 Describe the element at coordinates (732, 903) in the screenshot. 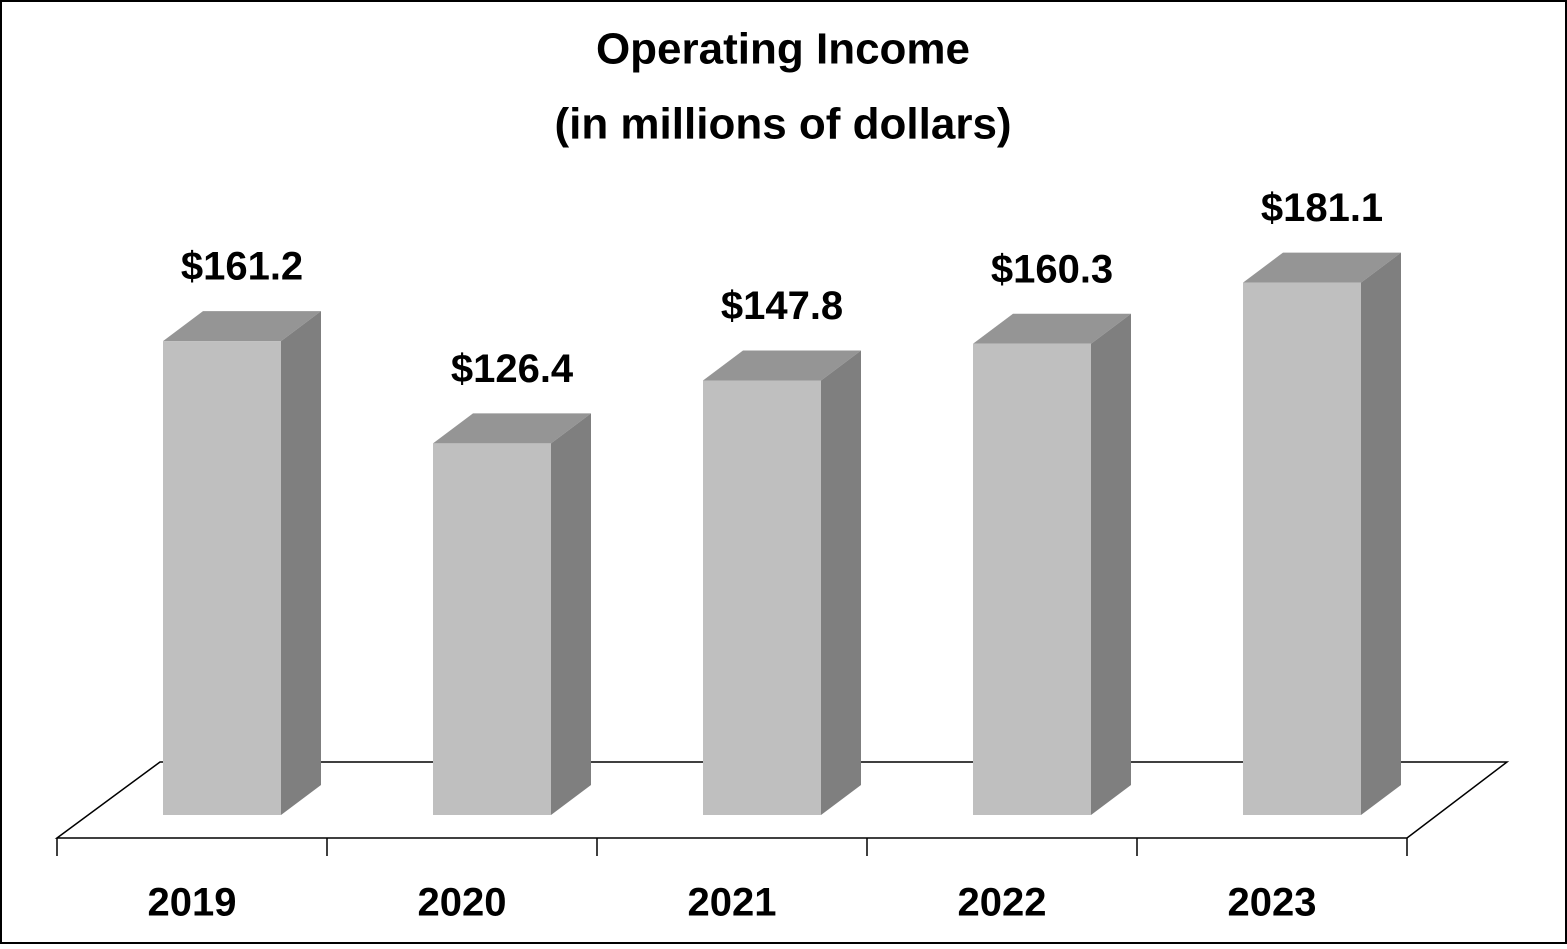

I see `x-tick-label: 2021` at that location.